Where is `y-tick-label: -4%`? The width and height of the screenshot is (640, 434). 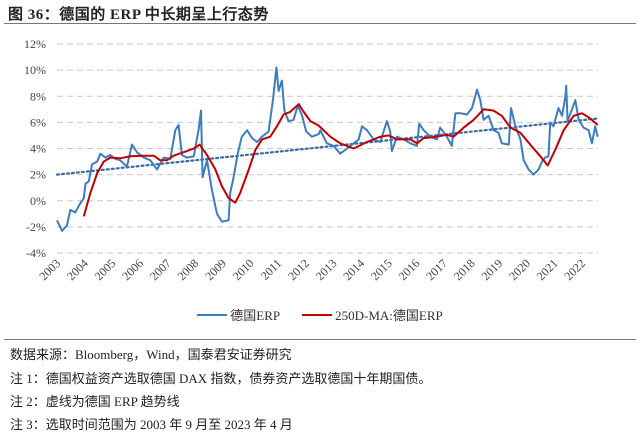
y-tick-label: -4% is located at coordinates (36, 253).